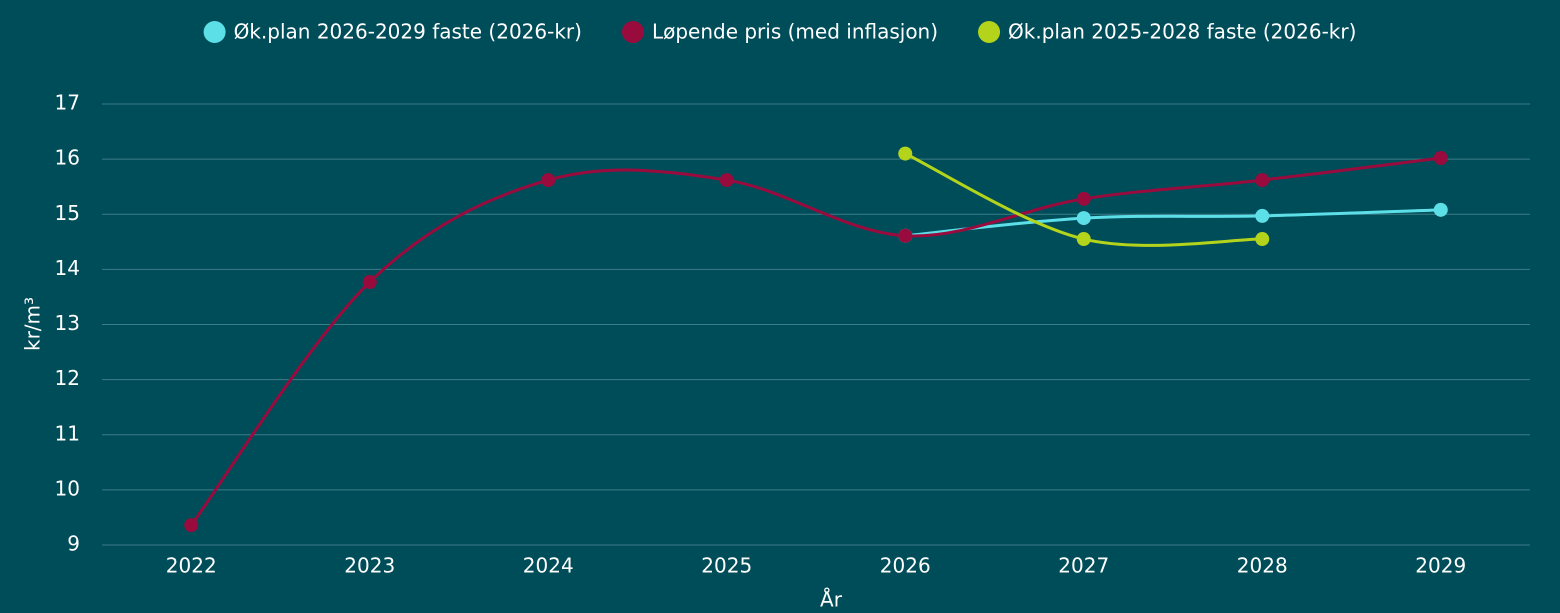 The height and width of the screenshot is (613, 1560). What do you see at coordinates (1440, 566) in the screenshot?
I see `x-tick-label: 2029` at bounding box center [1440, 566].